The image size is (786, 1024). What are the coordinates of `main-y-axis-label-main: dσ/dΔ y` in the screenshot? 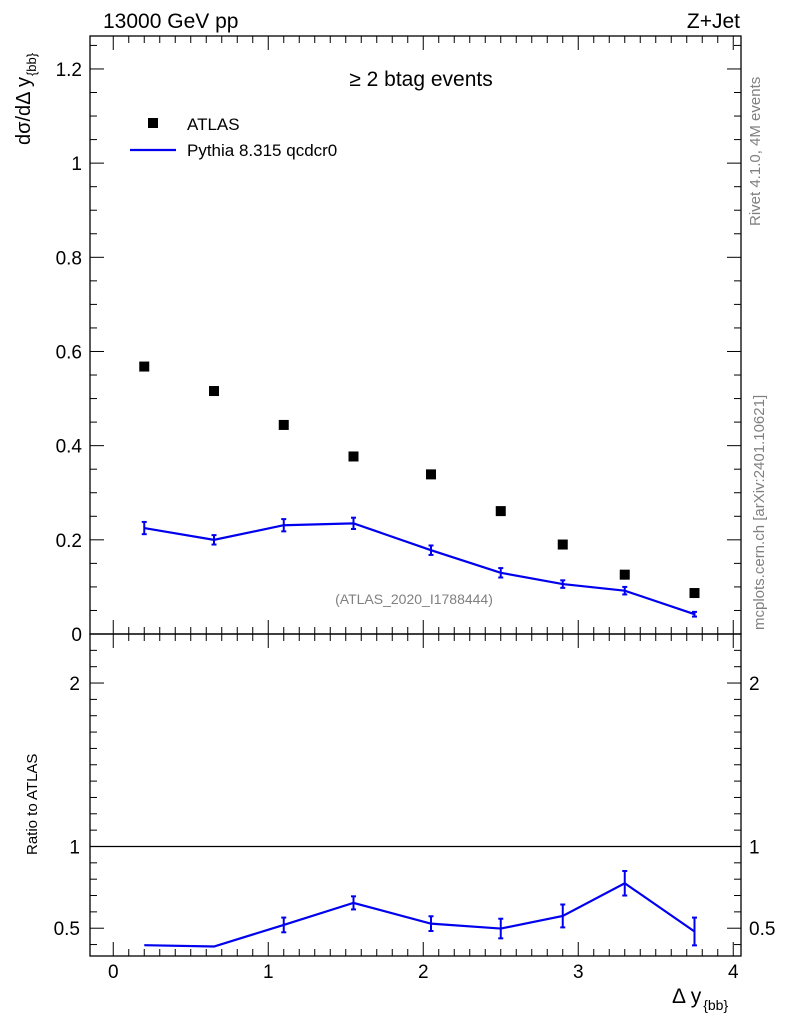 It's located at (24, 111).